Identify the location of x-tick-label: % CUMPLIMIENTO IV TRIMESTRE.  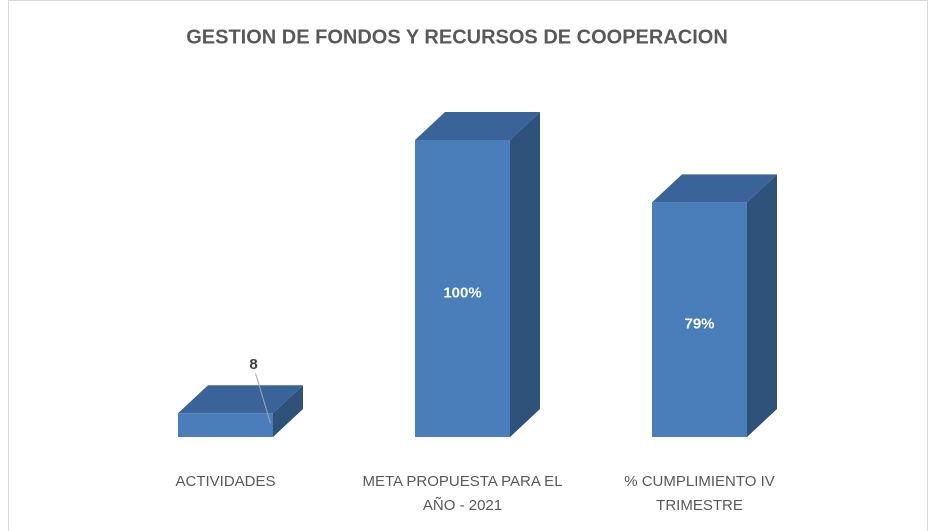
(699, 493).